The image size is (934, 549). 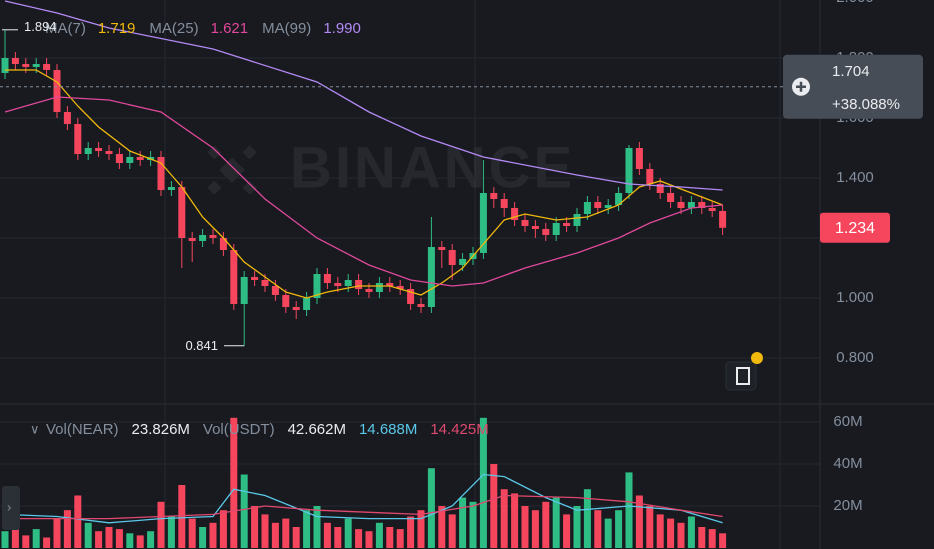 I want to click on price-tag, so click(x=853, y=86).